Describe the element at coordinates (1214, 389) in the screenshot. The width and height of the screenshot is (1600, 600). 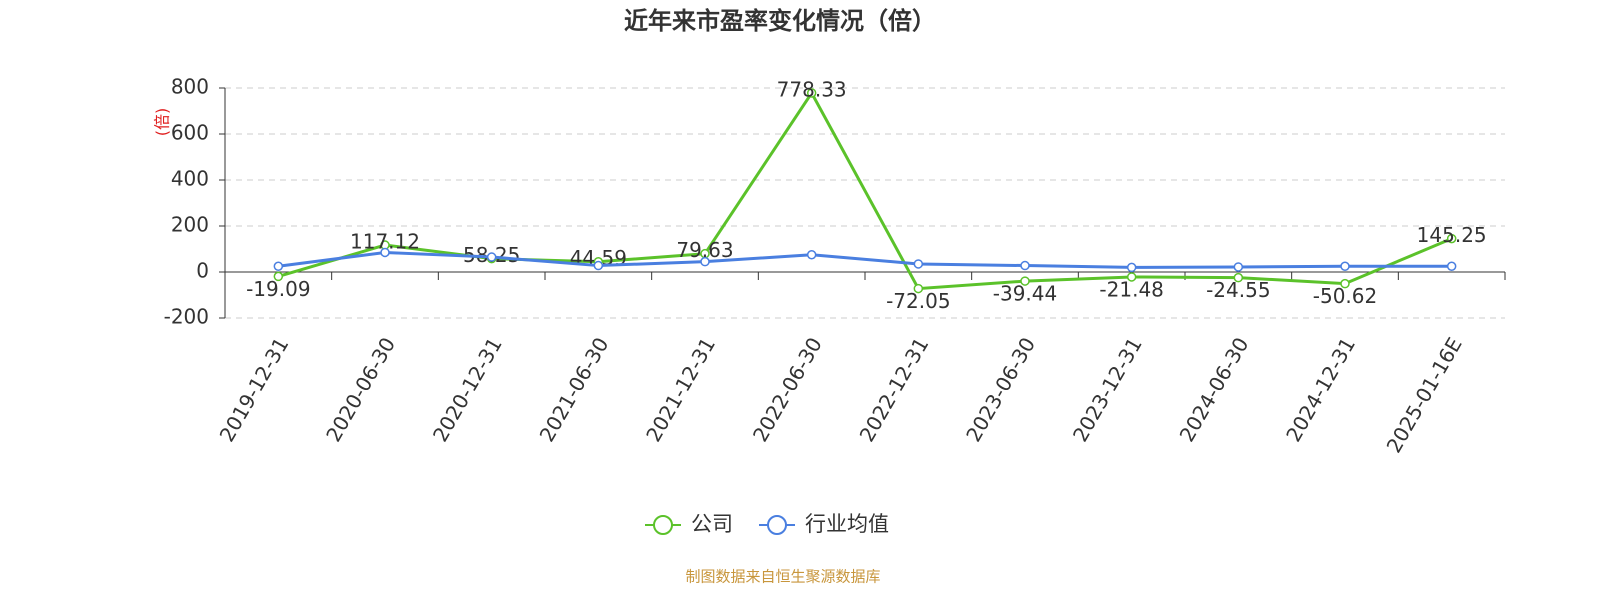
I see `x-tick-label: 2024-06-30` at that location.